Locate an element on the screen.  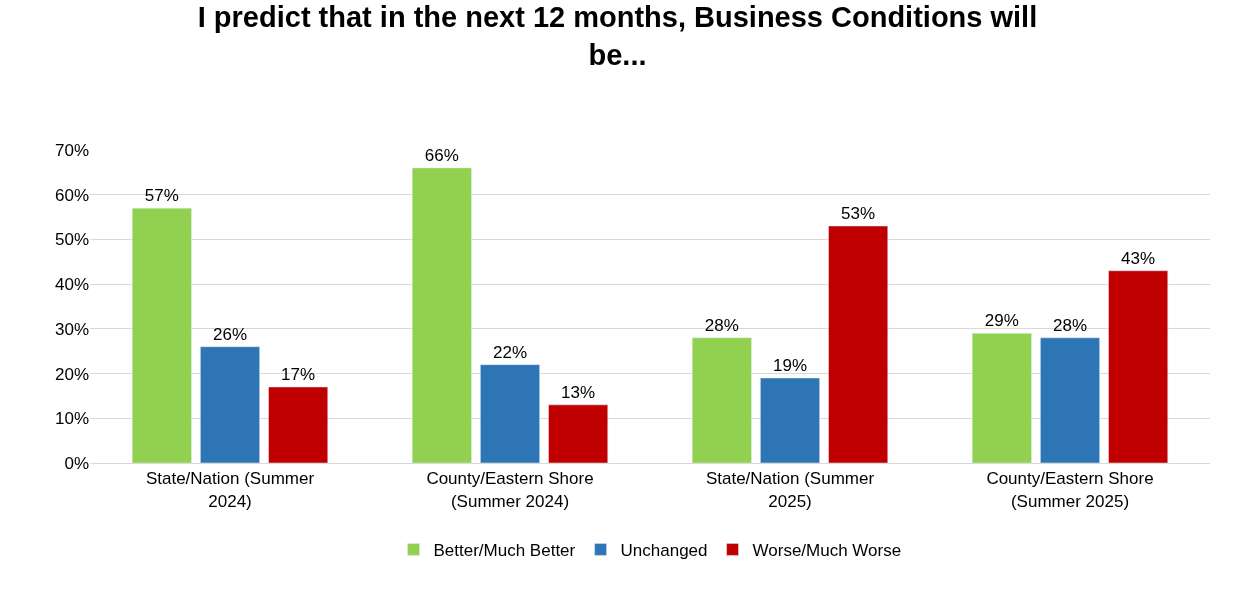
data-label: 22% is located at coordinates (510, 352).